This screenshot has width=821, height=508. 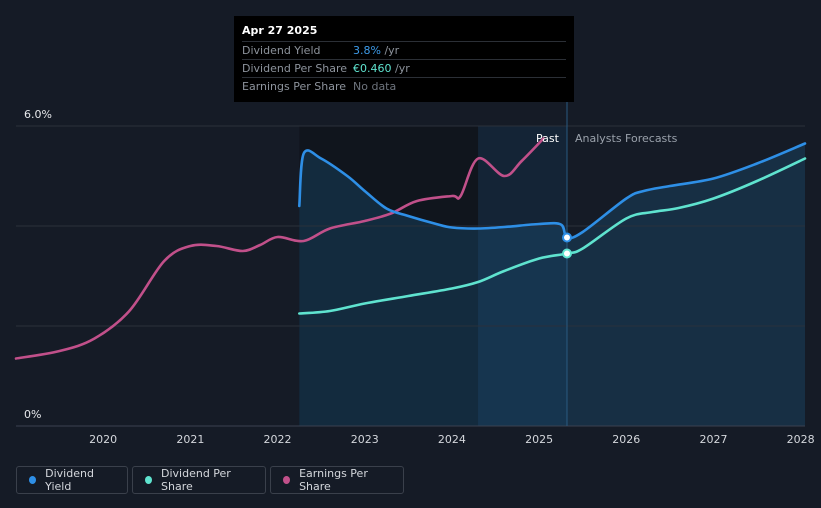 I want to click on legend-dividend-yield: Dividend Yield, so click(x=72, y=480).